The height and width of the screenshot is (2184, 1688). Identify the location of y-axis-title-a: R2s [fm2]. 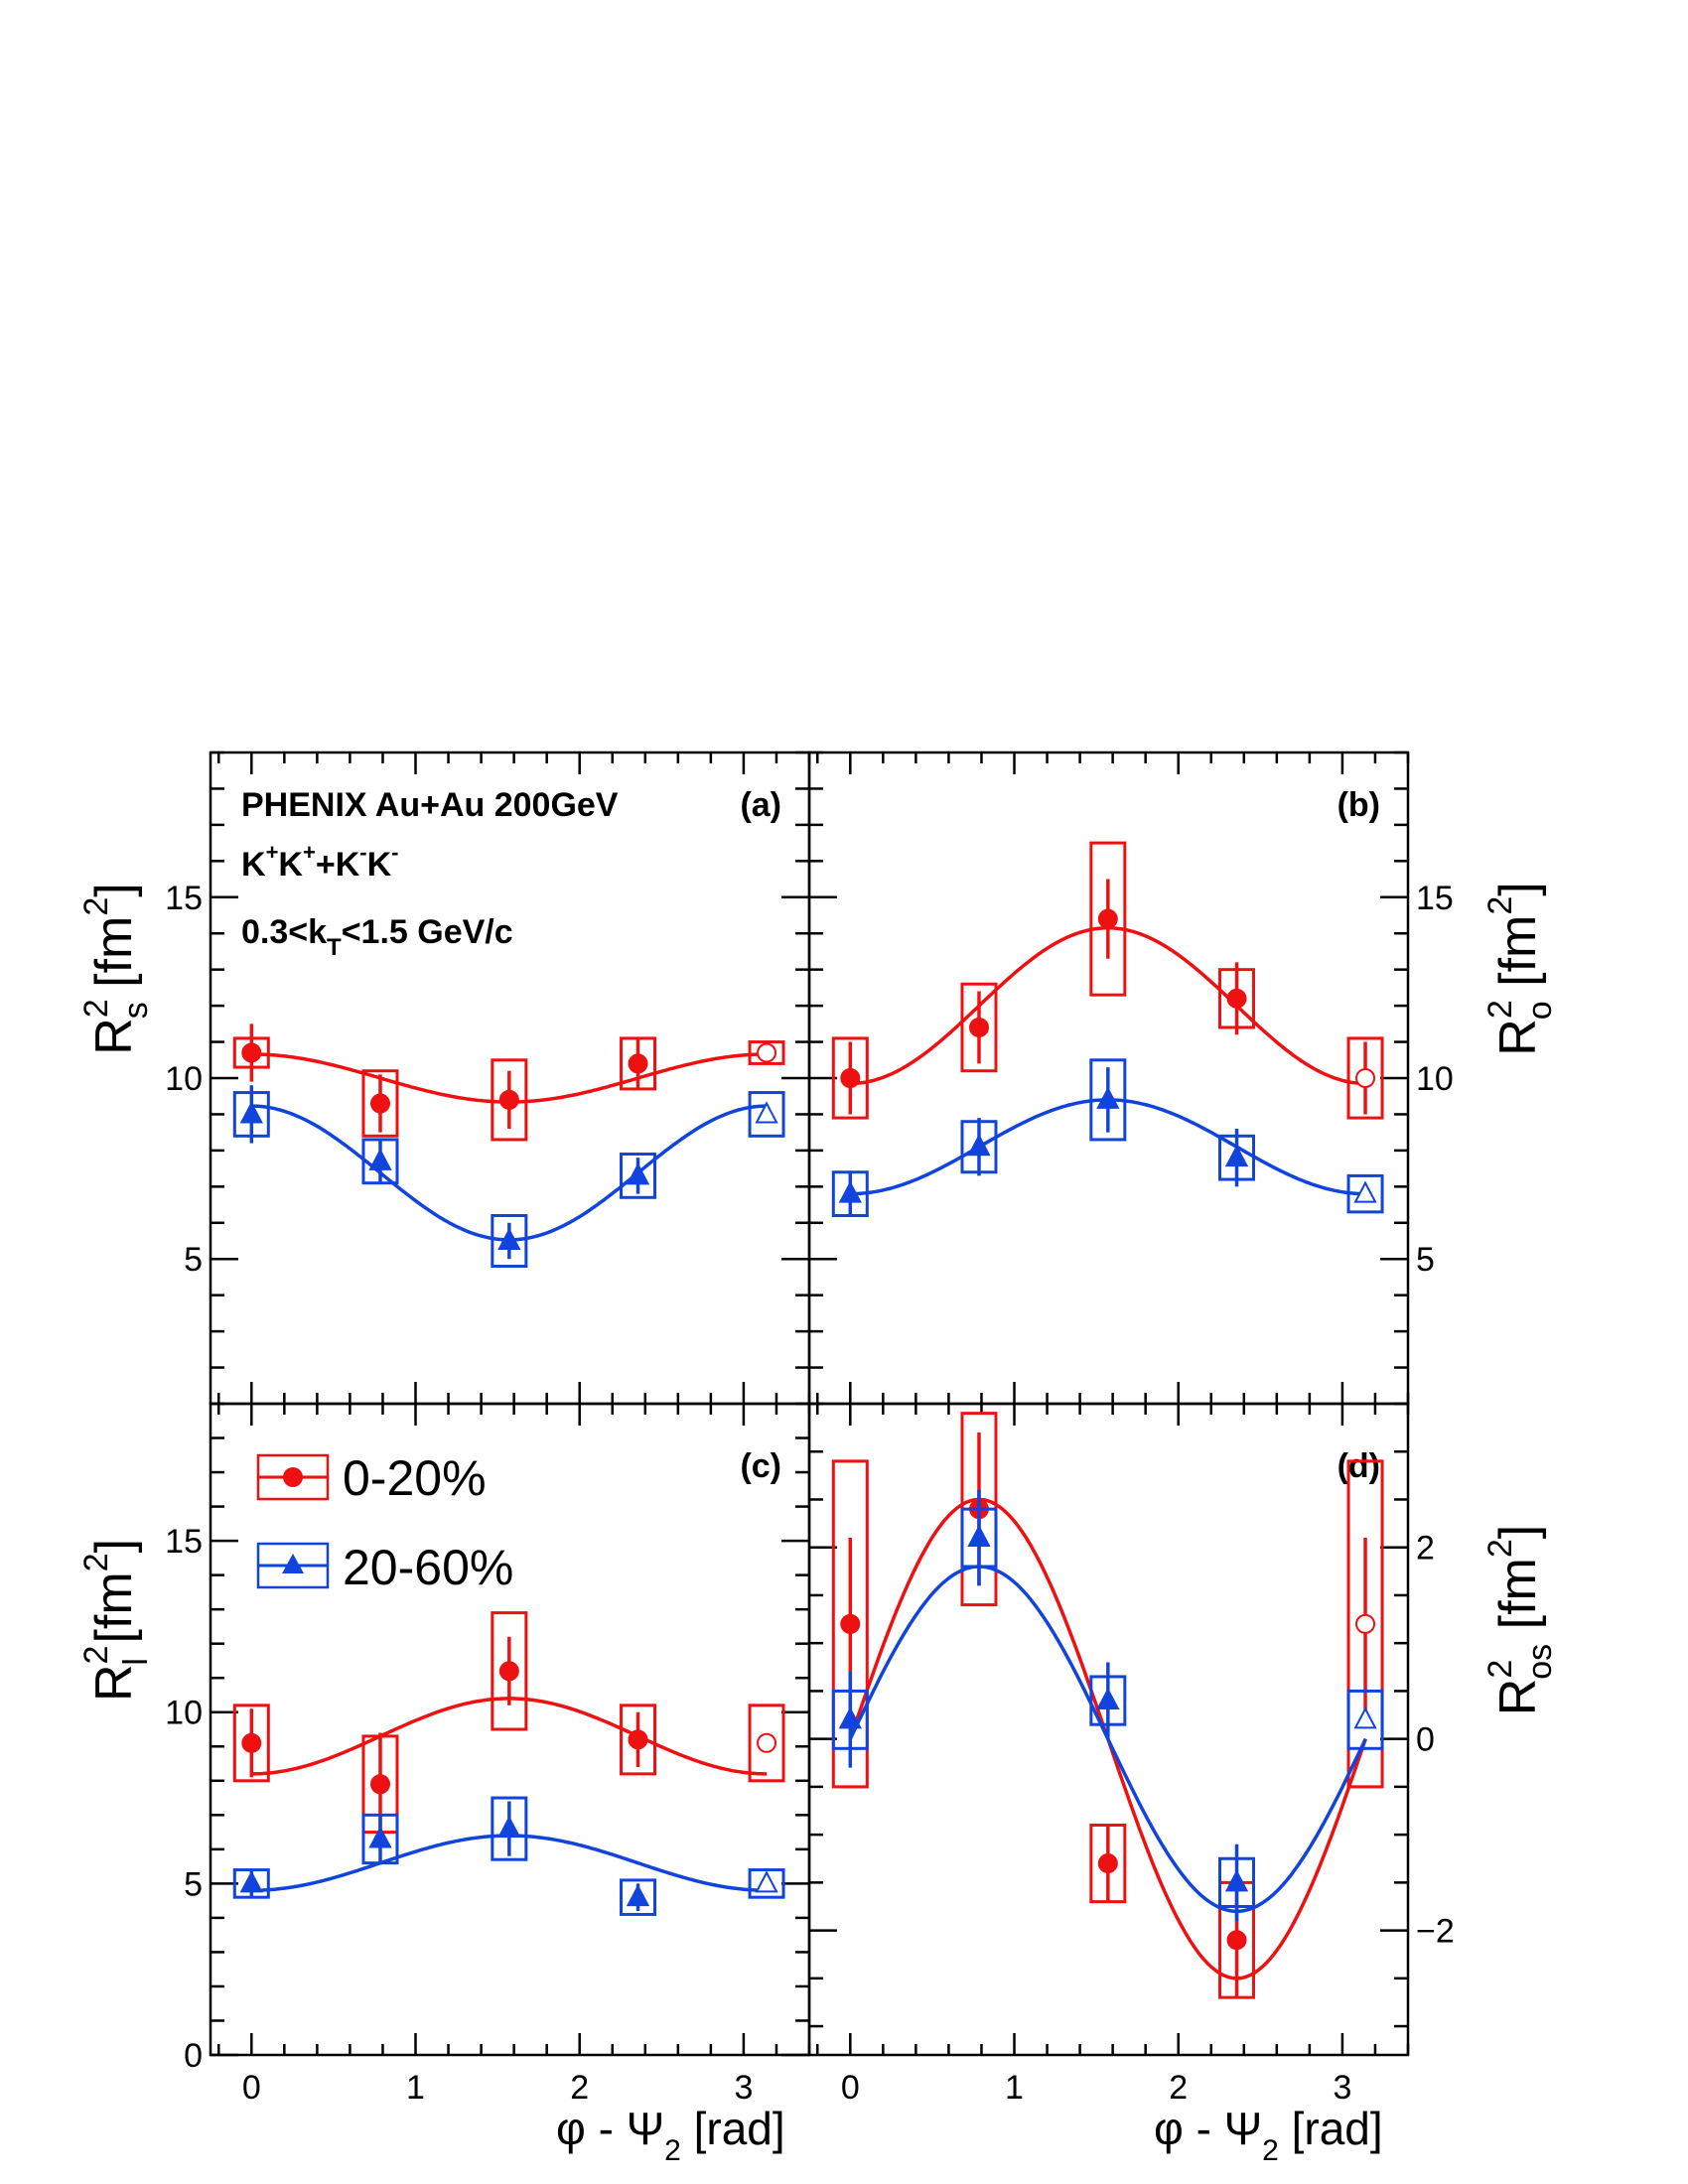
(116, 969).